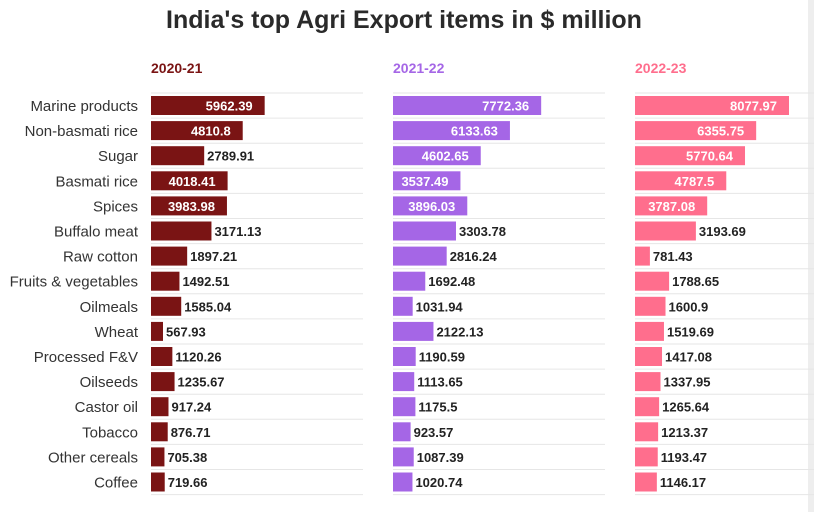 This screenshot has height=512, width=814. Describe the element at coordinates (191, 432) in the screenshot. I see `data-label: 876.71` at that location.